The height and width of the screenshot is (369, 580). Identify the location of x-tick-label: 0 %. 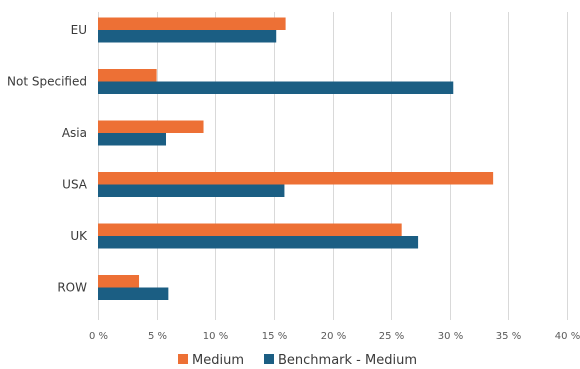
(98, 336).